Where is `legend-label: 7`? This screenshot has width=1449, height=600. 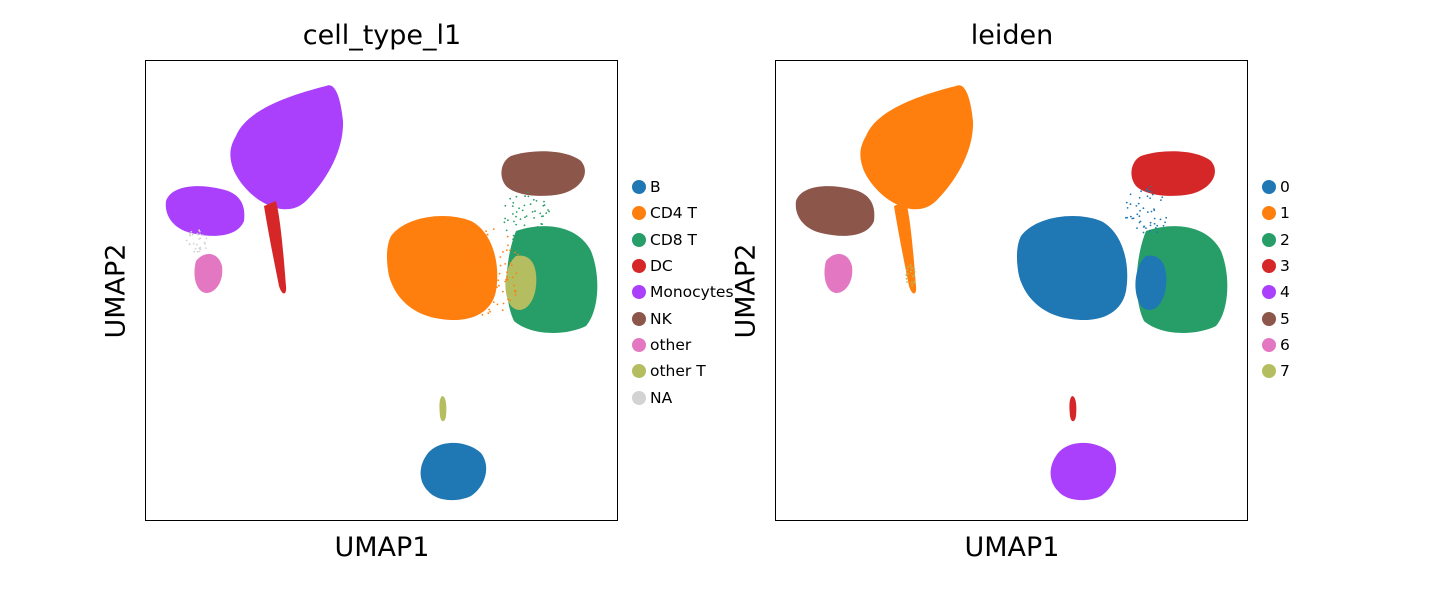
legend-label: 7 is located at coordinates (1285, 371).